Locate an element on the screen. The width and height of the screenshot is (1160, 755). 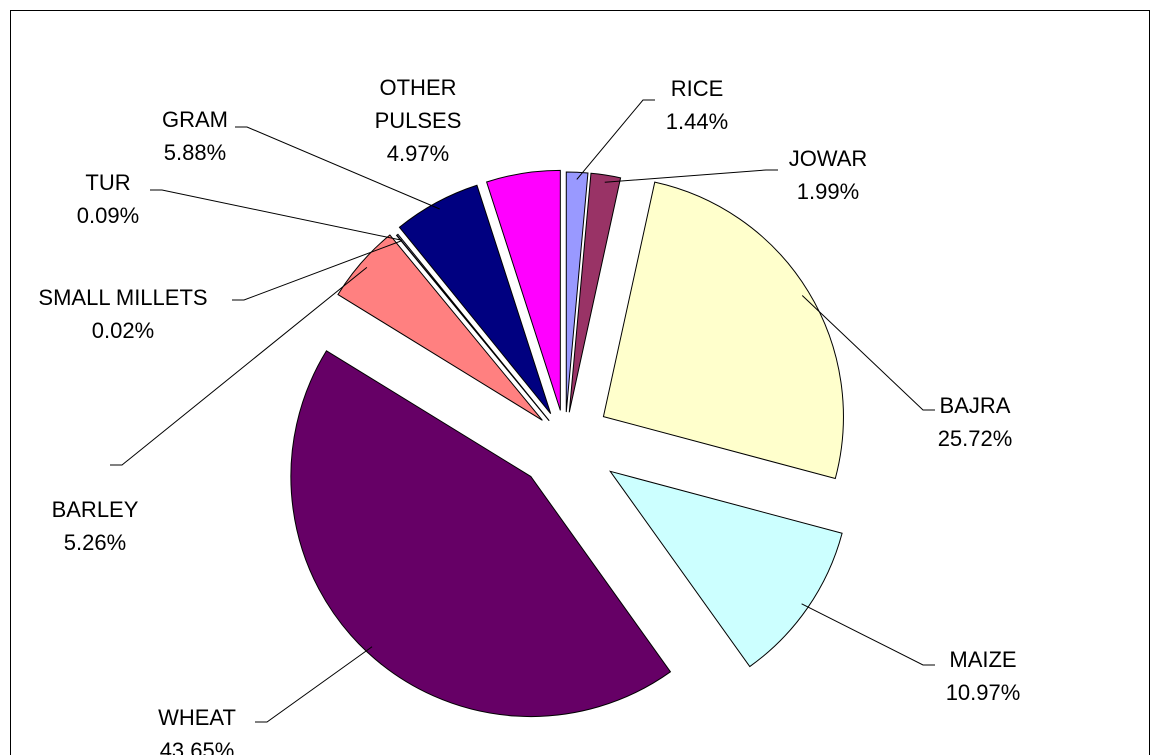
slice-name: RICE is located at coordinates (697, 88).